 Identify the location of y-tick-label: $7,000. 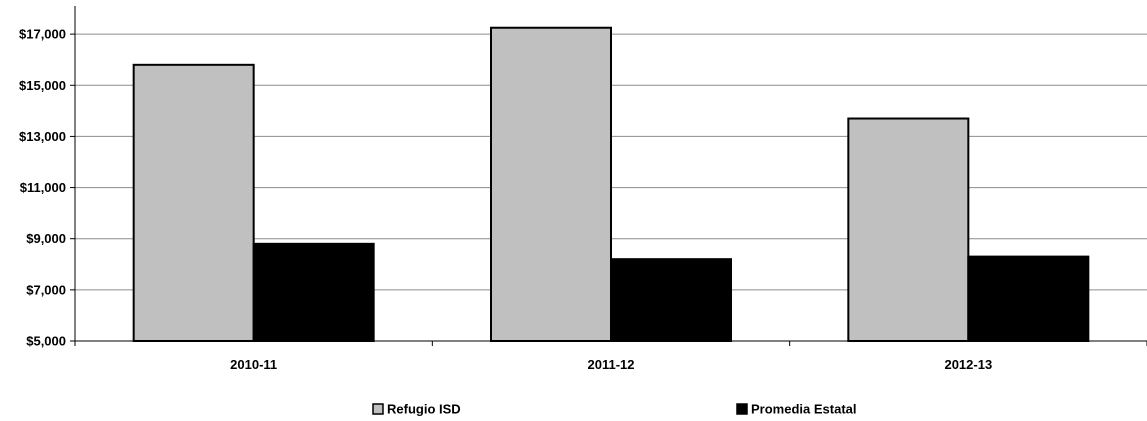
(46, 289).